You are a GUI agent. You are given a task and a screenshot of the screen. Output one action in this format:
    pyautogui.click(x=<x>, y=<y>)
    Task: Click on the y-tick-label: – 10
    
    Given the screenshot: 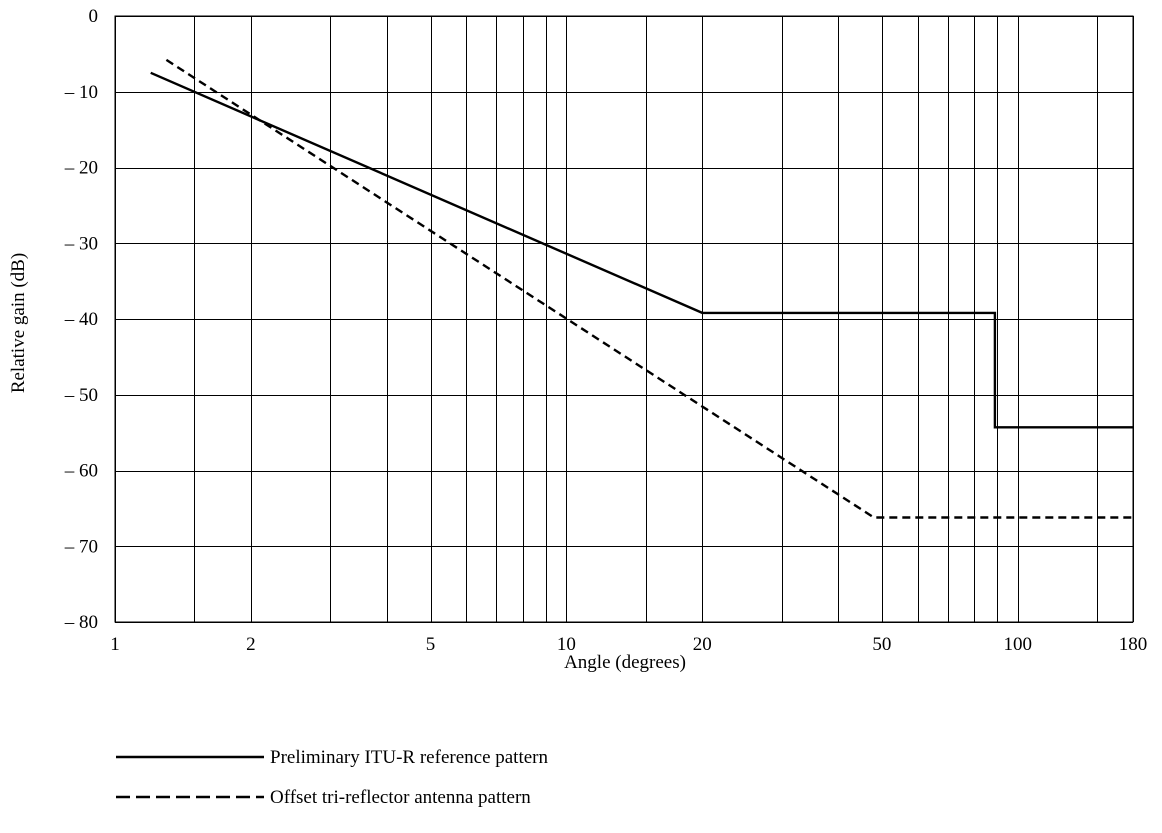 What is the action you would take?
    pyautogui.click(x=81, y=92)
    